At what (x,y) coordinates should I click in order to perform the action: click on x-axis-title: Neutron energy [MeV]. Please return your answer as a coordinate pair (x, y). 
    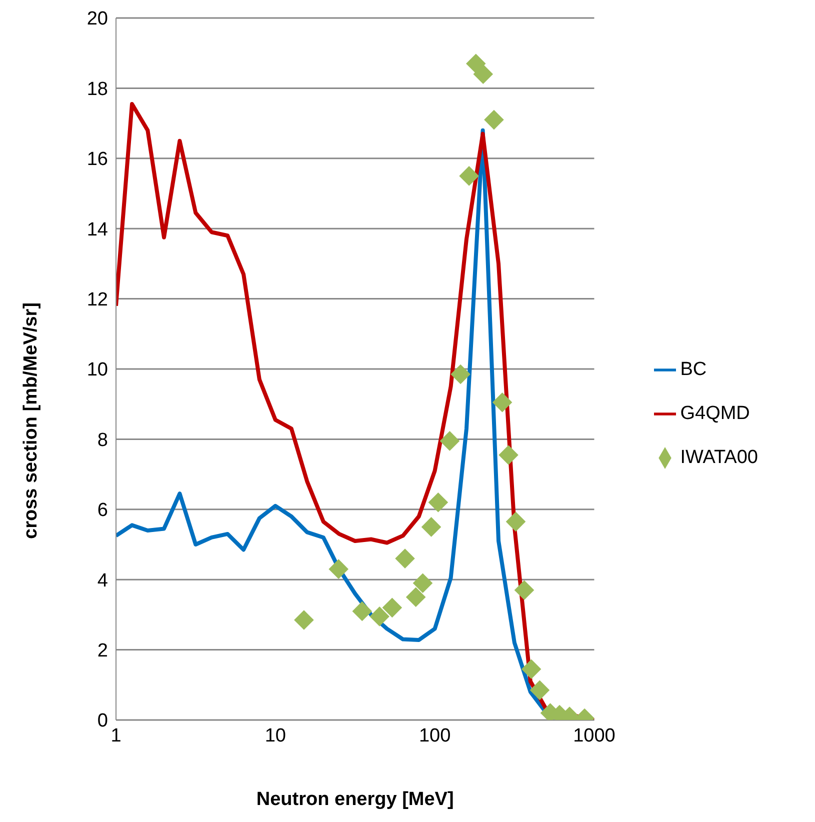
    Looking at the image, I should click on (355, 799).